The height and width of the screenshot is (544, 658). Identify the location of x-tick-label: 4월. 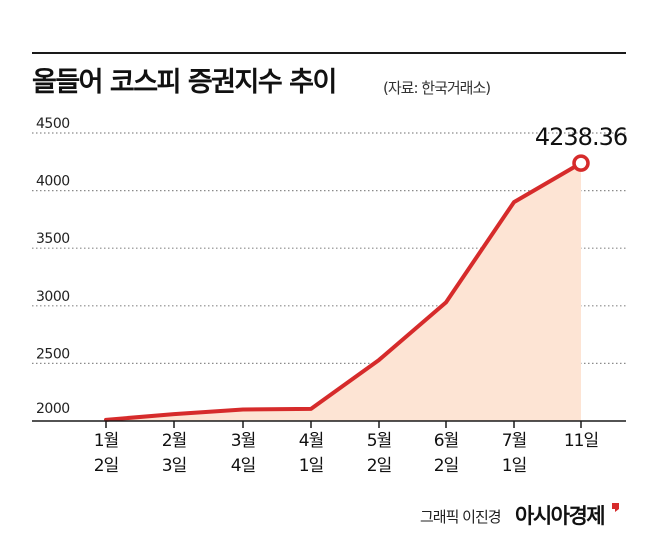
(311, 441).